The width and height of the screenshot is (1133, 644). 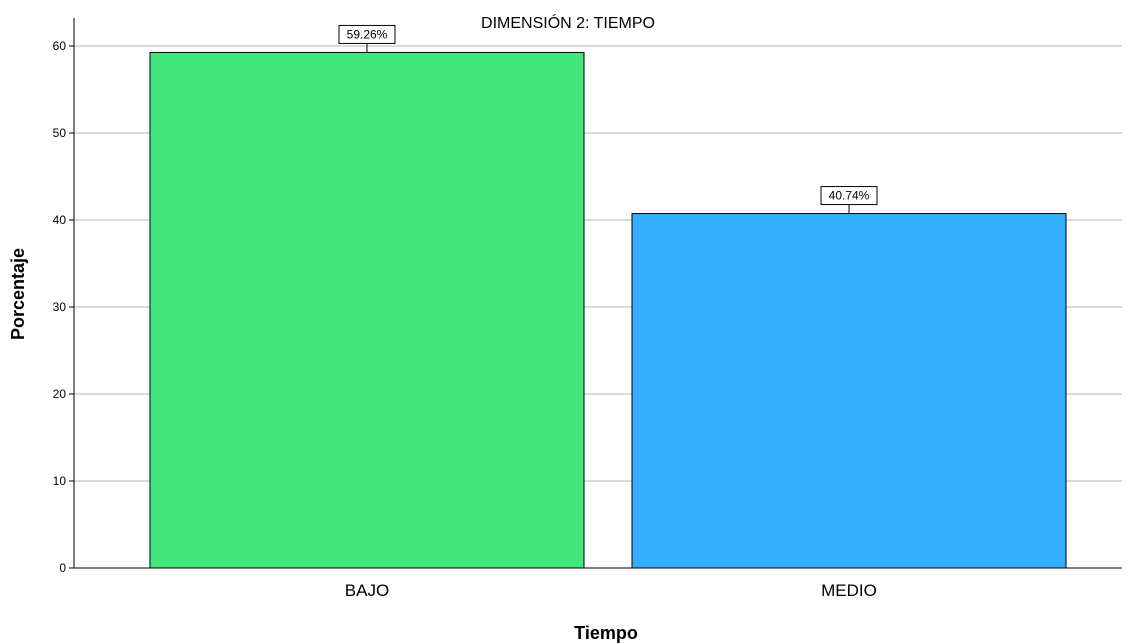 What do you see at coordinates (849, 590) in the screenshot?
I see `x-tick-label: MEDIO` at bounding box center [849, 590].